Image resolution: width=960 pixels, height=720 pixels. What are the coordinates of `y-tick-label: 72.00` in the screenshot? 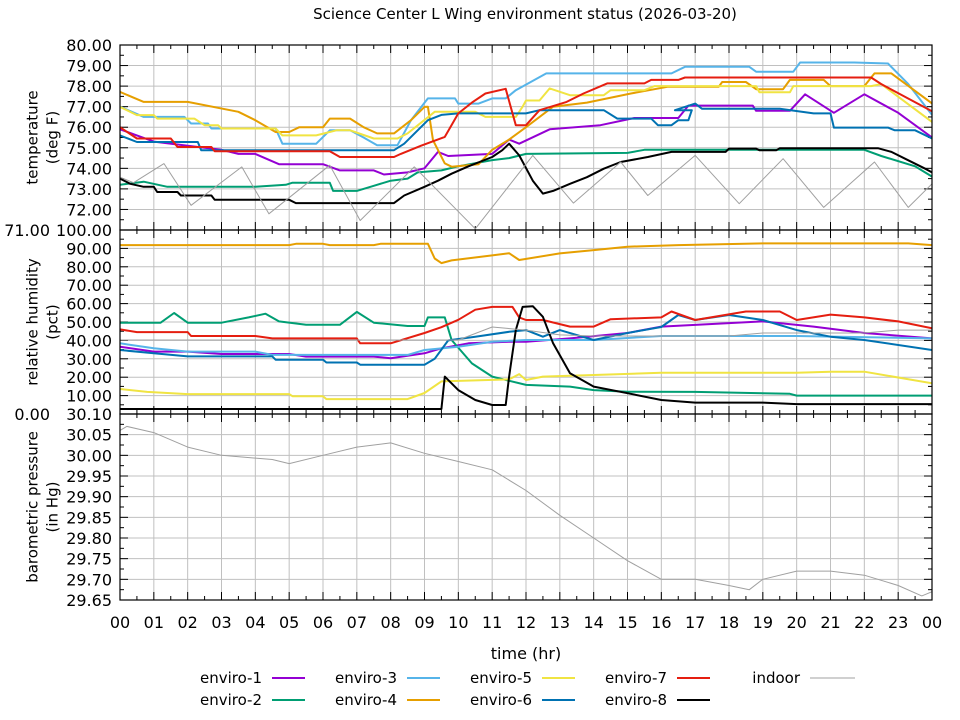 It's located at (89, 209).